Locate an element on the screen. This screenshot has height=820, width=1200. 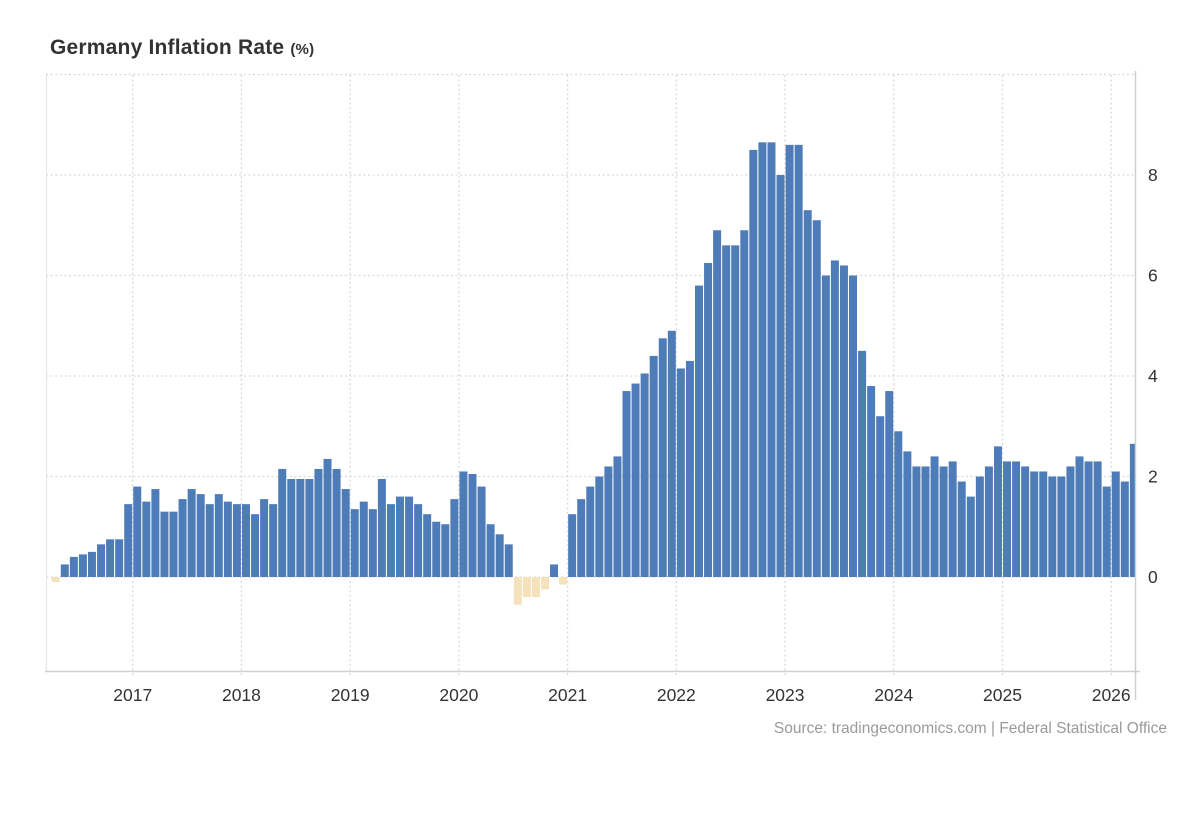
x-axis-label-2024: 2024 is located at coordinates (893, 695).